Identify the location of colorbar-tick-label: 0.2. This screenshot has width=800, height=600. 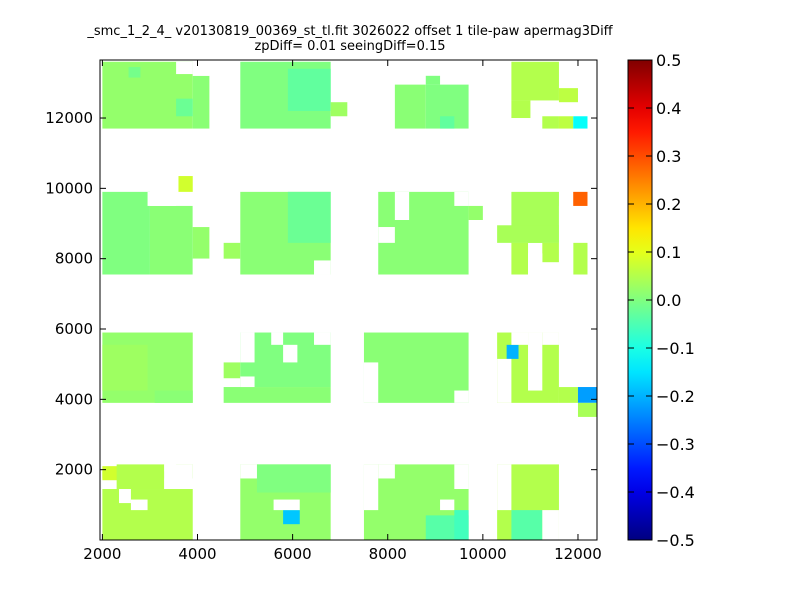
(668, 204).